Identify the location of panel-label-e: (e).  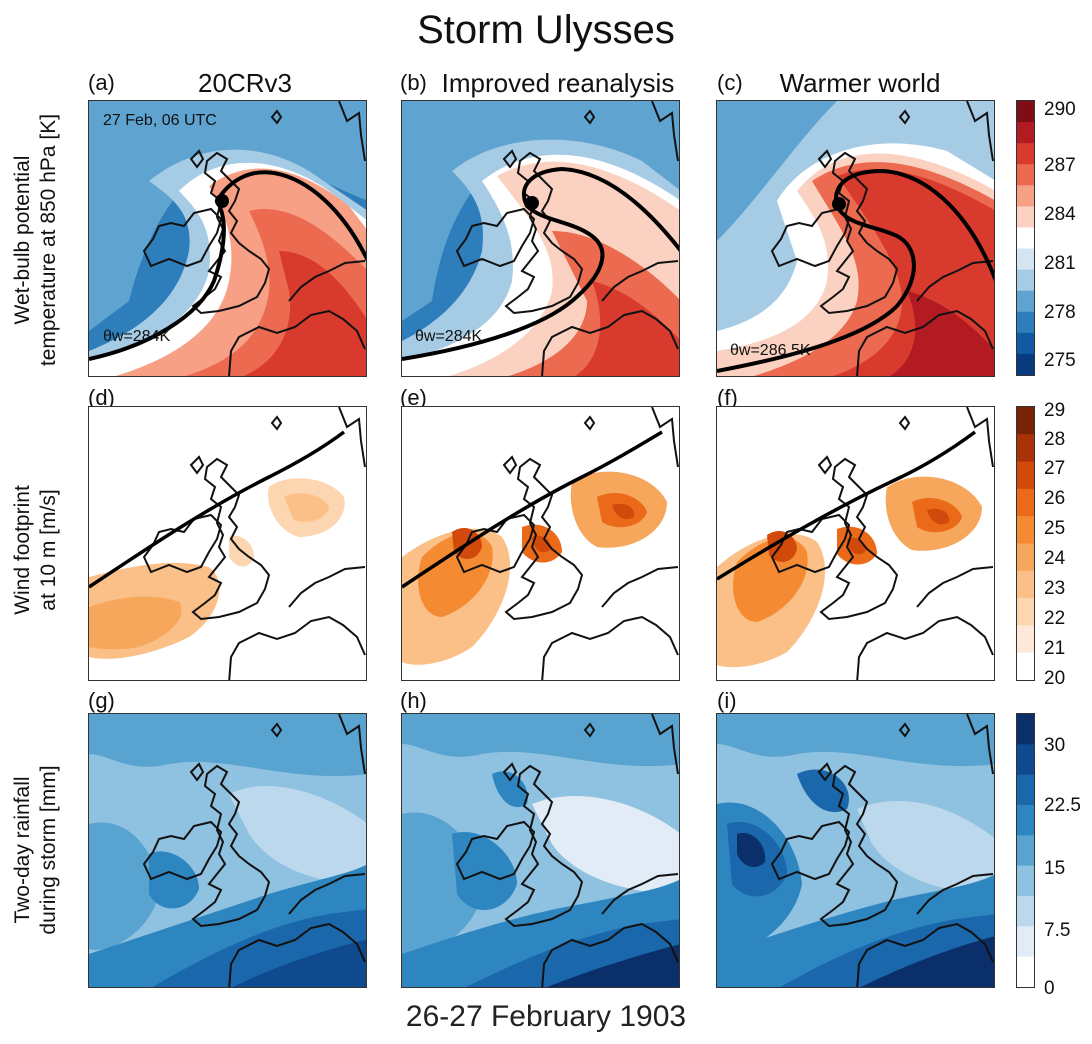
(413, 397).